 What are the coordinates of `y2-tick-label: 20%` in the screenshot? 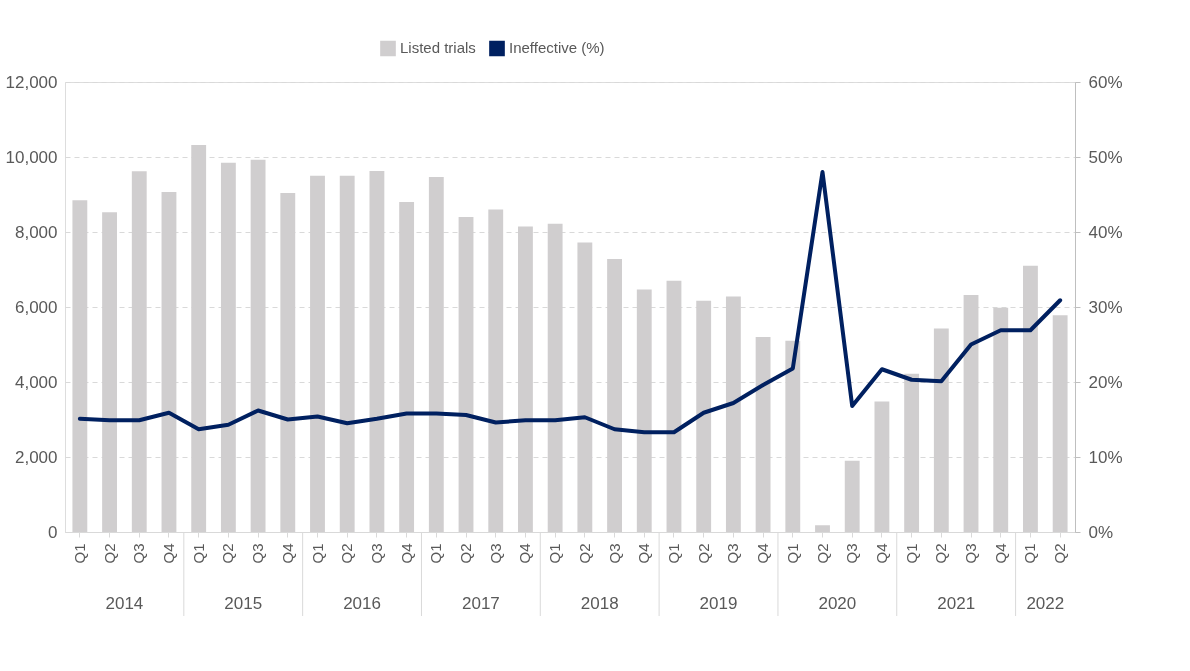 It's located at (1105, 382).